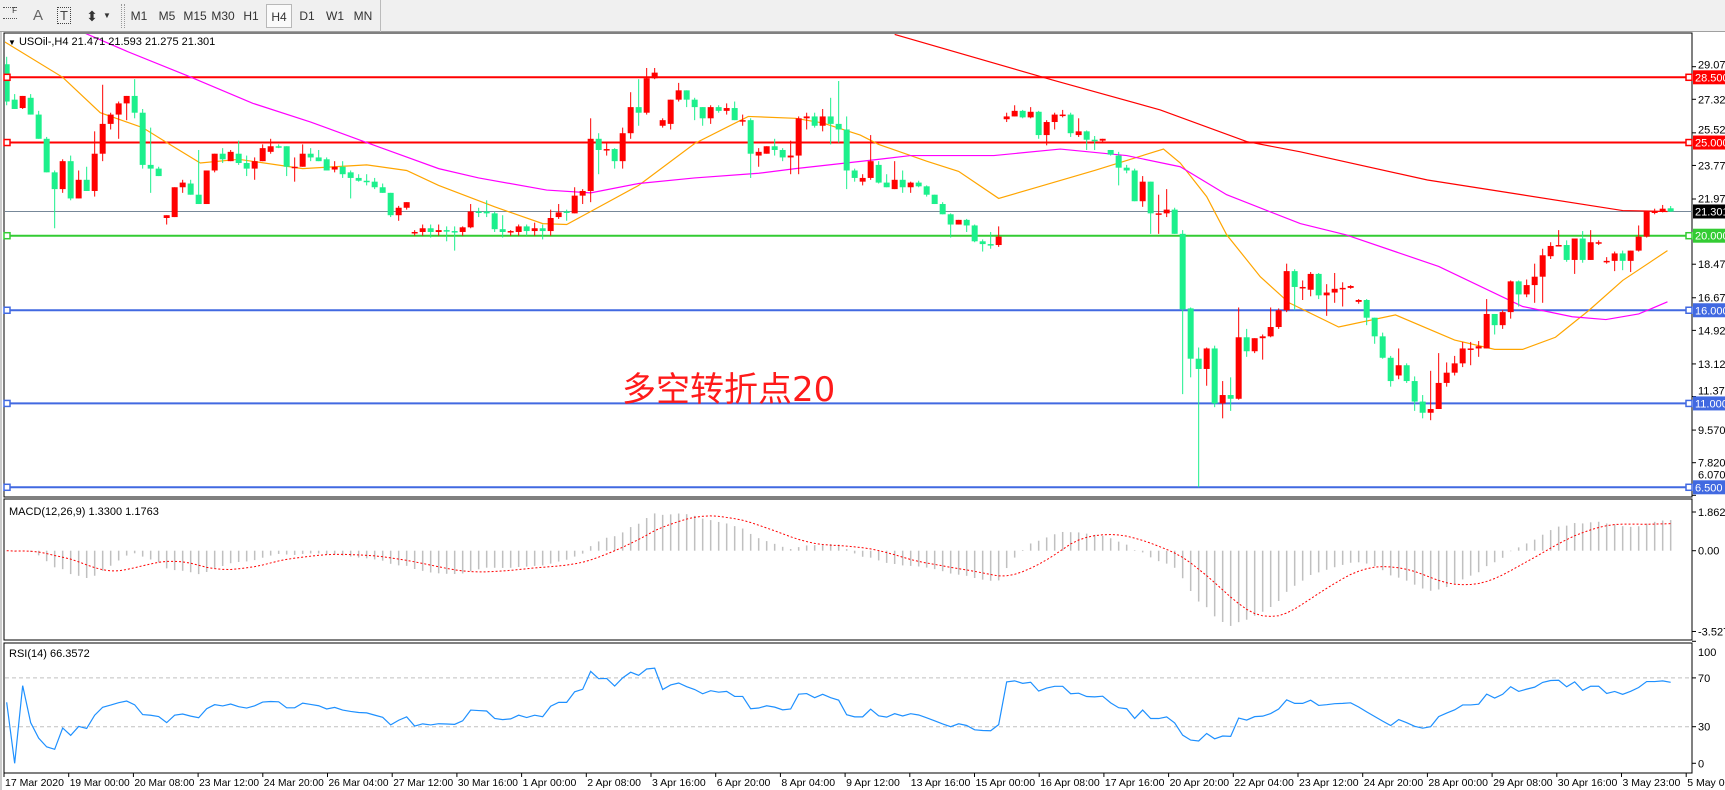 This screenshot has height=790, width=1725. What do you see at coordinates (12, 42) in the screenshot?
I see `collapse-triangle-icon: ▼` at bounding box center [12, 42].